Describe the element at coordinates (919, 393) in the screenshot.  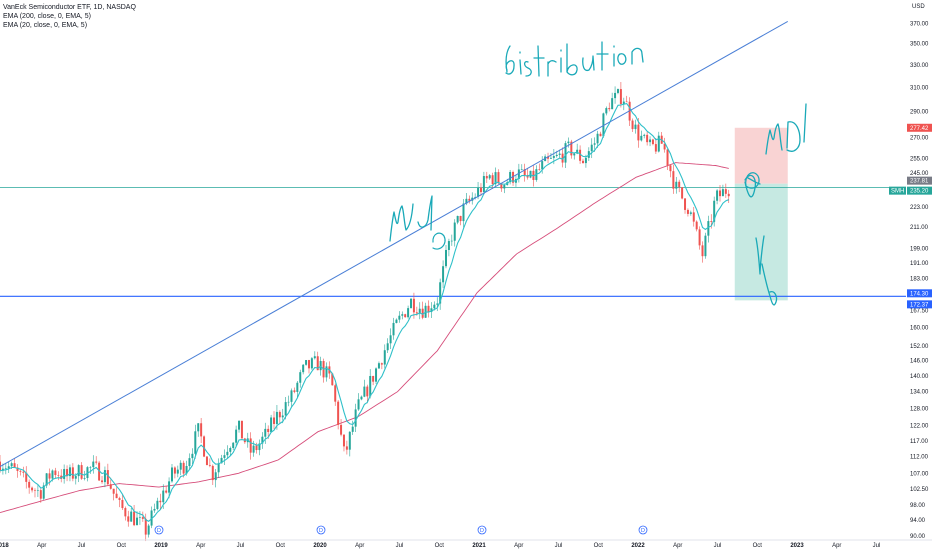
I see `y-tick-label: 134.00` at that location.